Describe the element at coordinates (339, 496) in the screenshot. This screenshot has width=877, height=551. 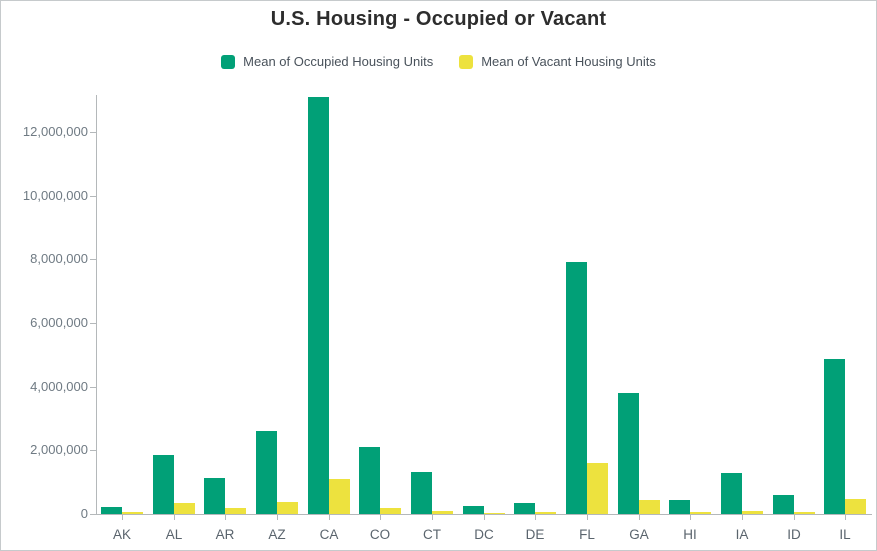
I see `bar-vacant-CA` at that location.